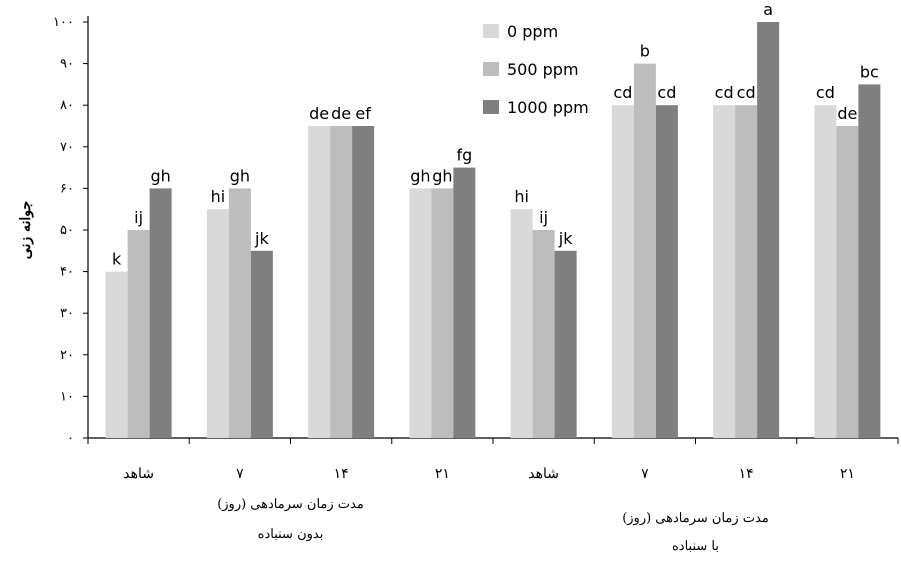 The width and height of the screenshot is (901, 561). I want to click on y-tick-label: ۳۰, so click(67, 313).